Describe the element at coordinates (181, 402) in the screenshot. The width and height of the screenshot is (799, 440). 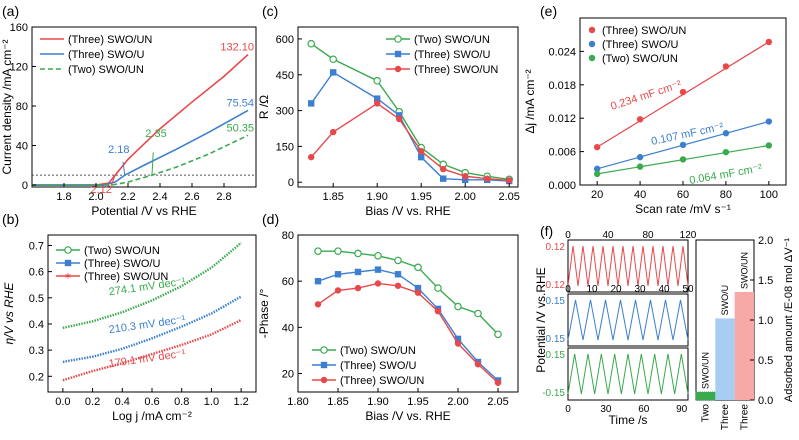
I see `x-tick-label: 0.8` at that location.